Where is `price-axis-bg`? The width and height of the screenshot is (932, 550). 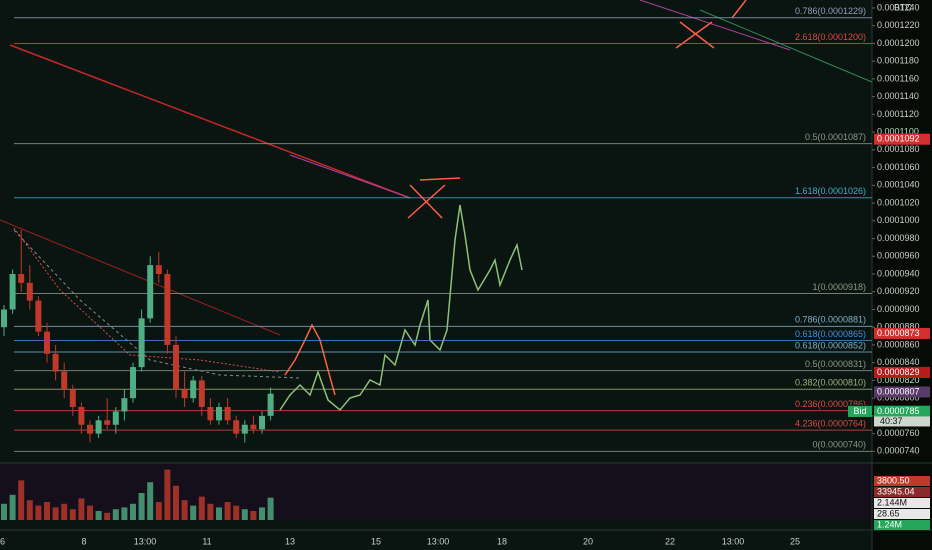 price-axis-bg is located at coordinates (902, 275).